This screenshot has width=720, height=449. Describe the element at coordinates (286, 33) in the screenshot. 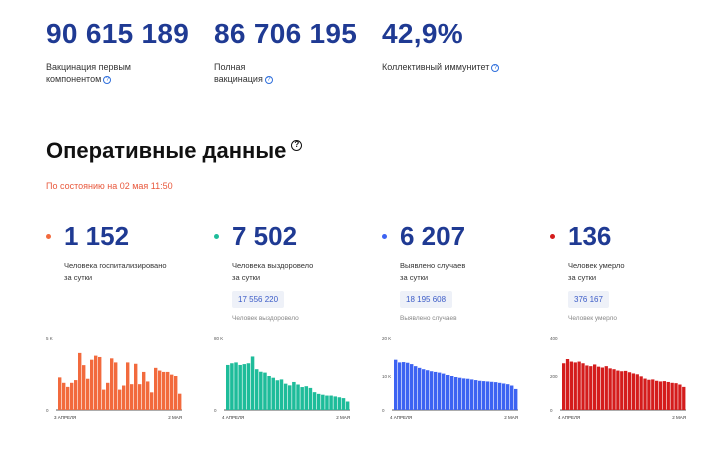

I see `stat-value: 86 706 195` at that location.